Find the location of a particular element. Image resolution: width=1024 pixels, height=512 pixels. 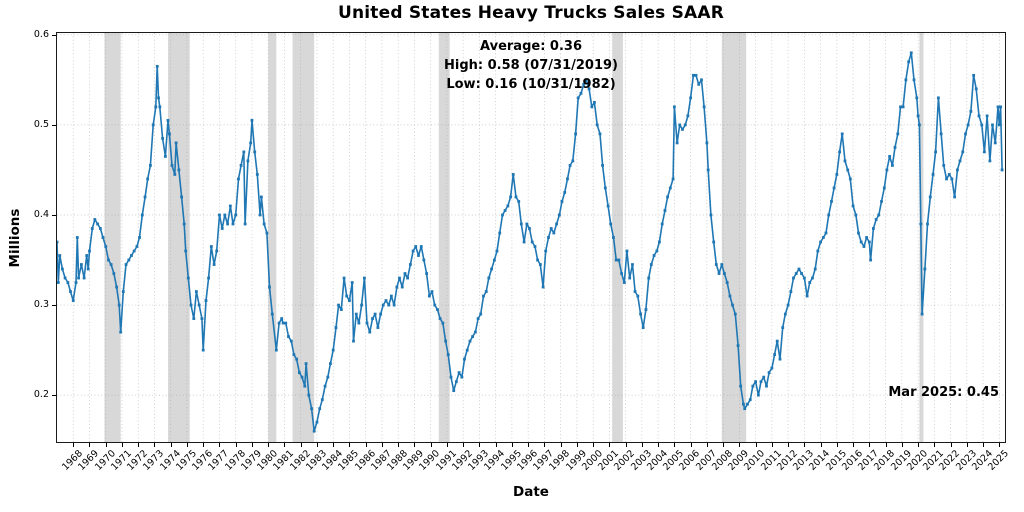

latest-value-annotation: Mar 2025: 0.45 is located at coordinates (943, 392).